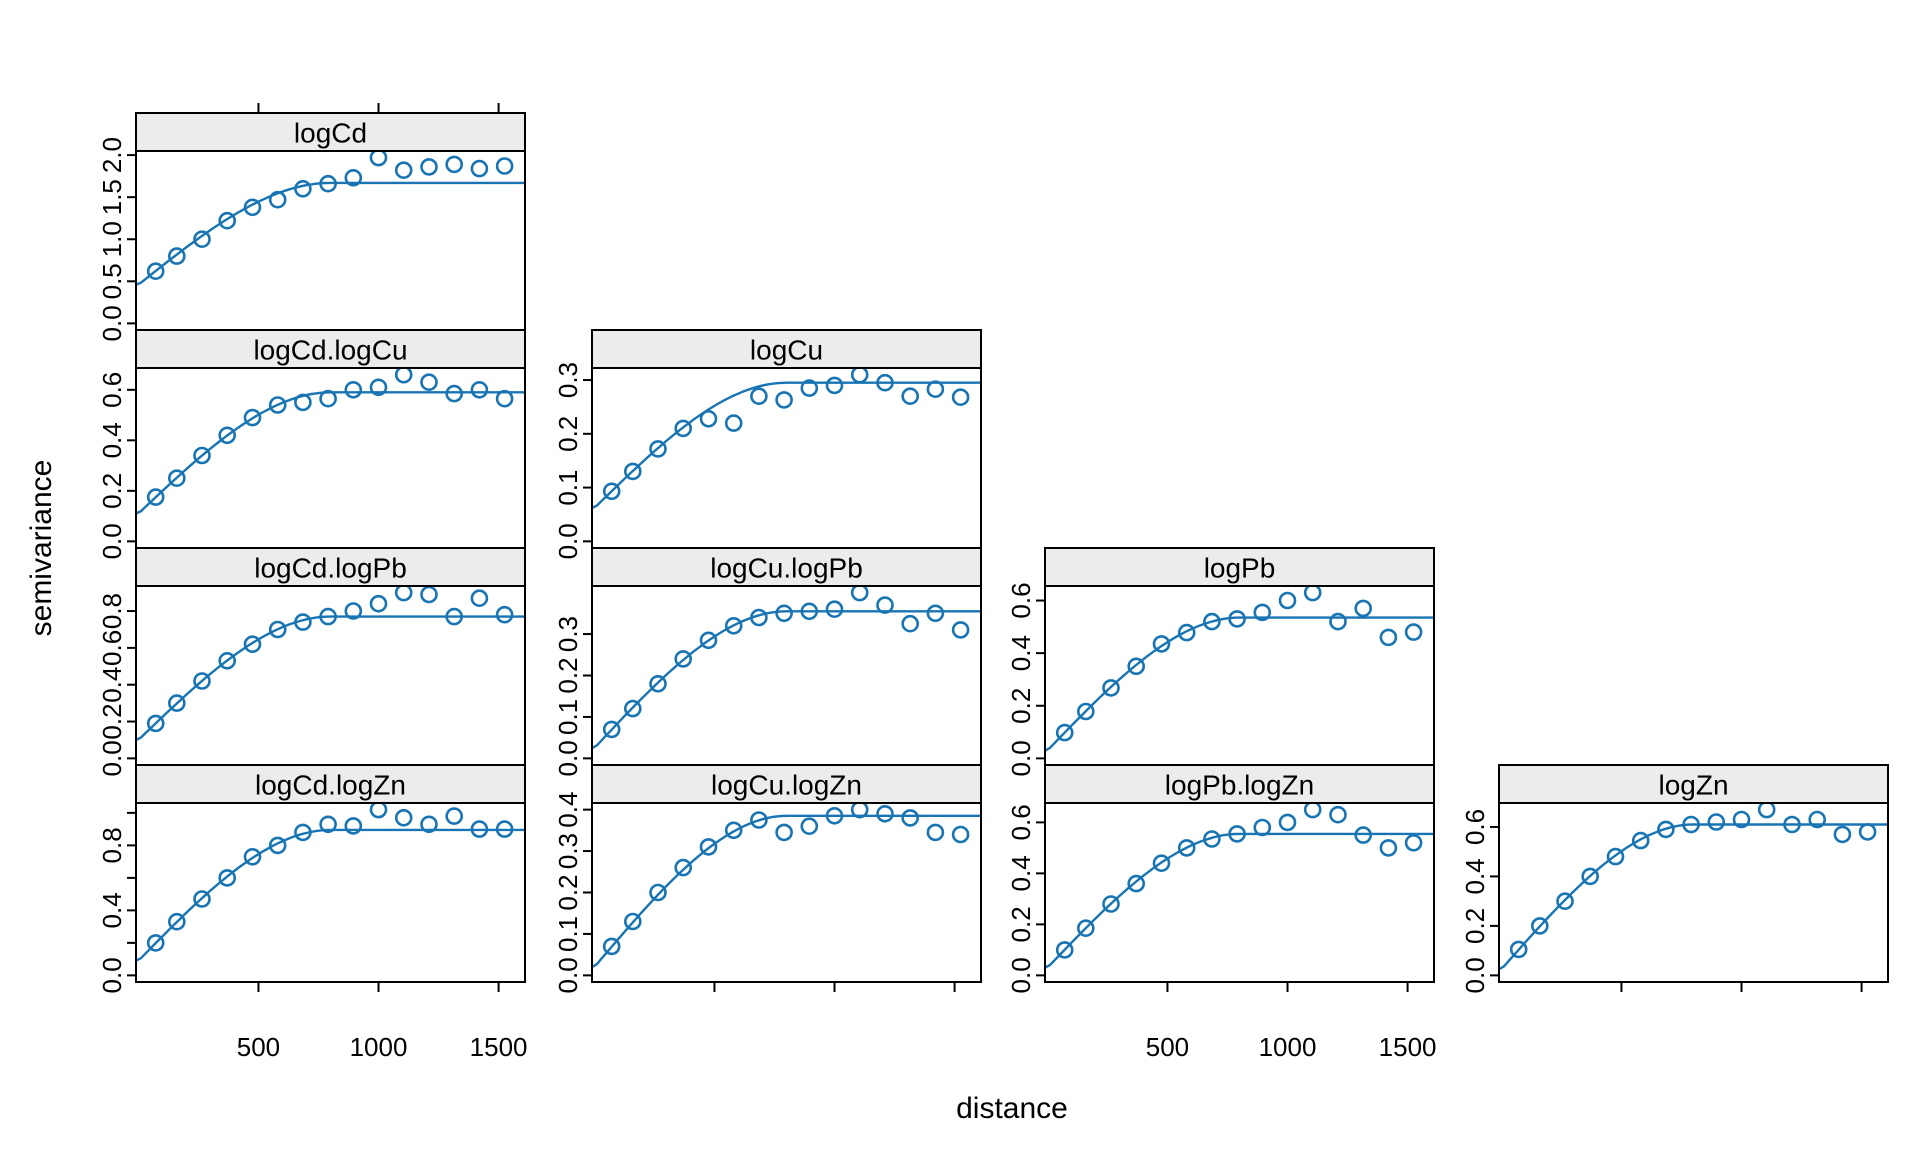 The height and width of the screenshot is (1152, 1920). Describe the element at coordinates (786, 785) in the screenshot. I see `strip-label: logCu.logZn` at that location.